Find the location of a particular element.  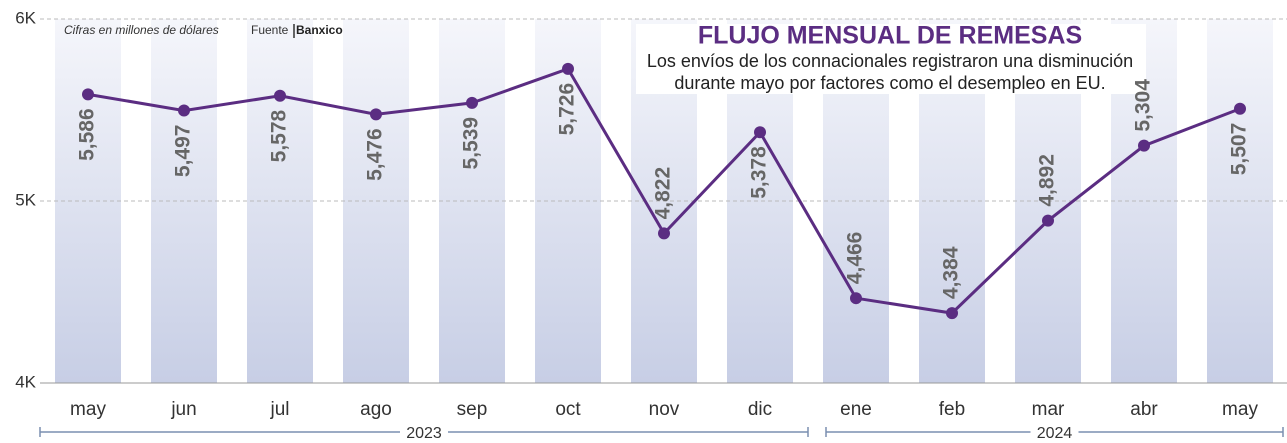

chart-title: FLUJO MENSUAL DE REMESAS is located at coordinates (890, 36).